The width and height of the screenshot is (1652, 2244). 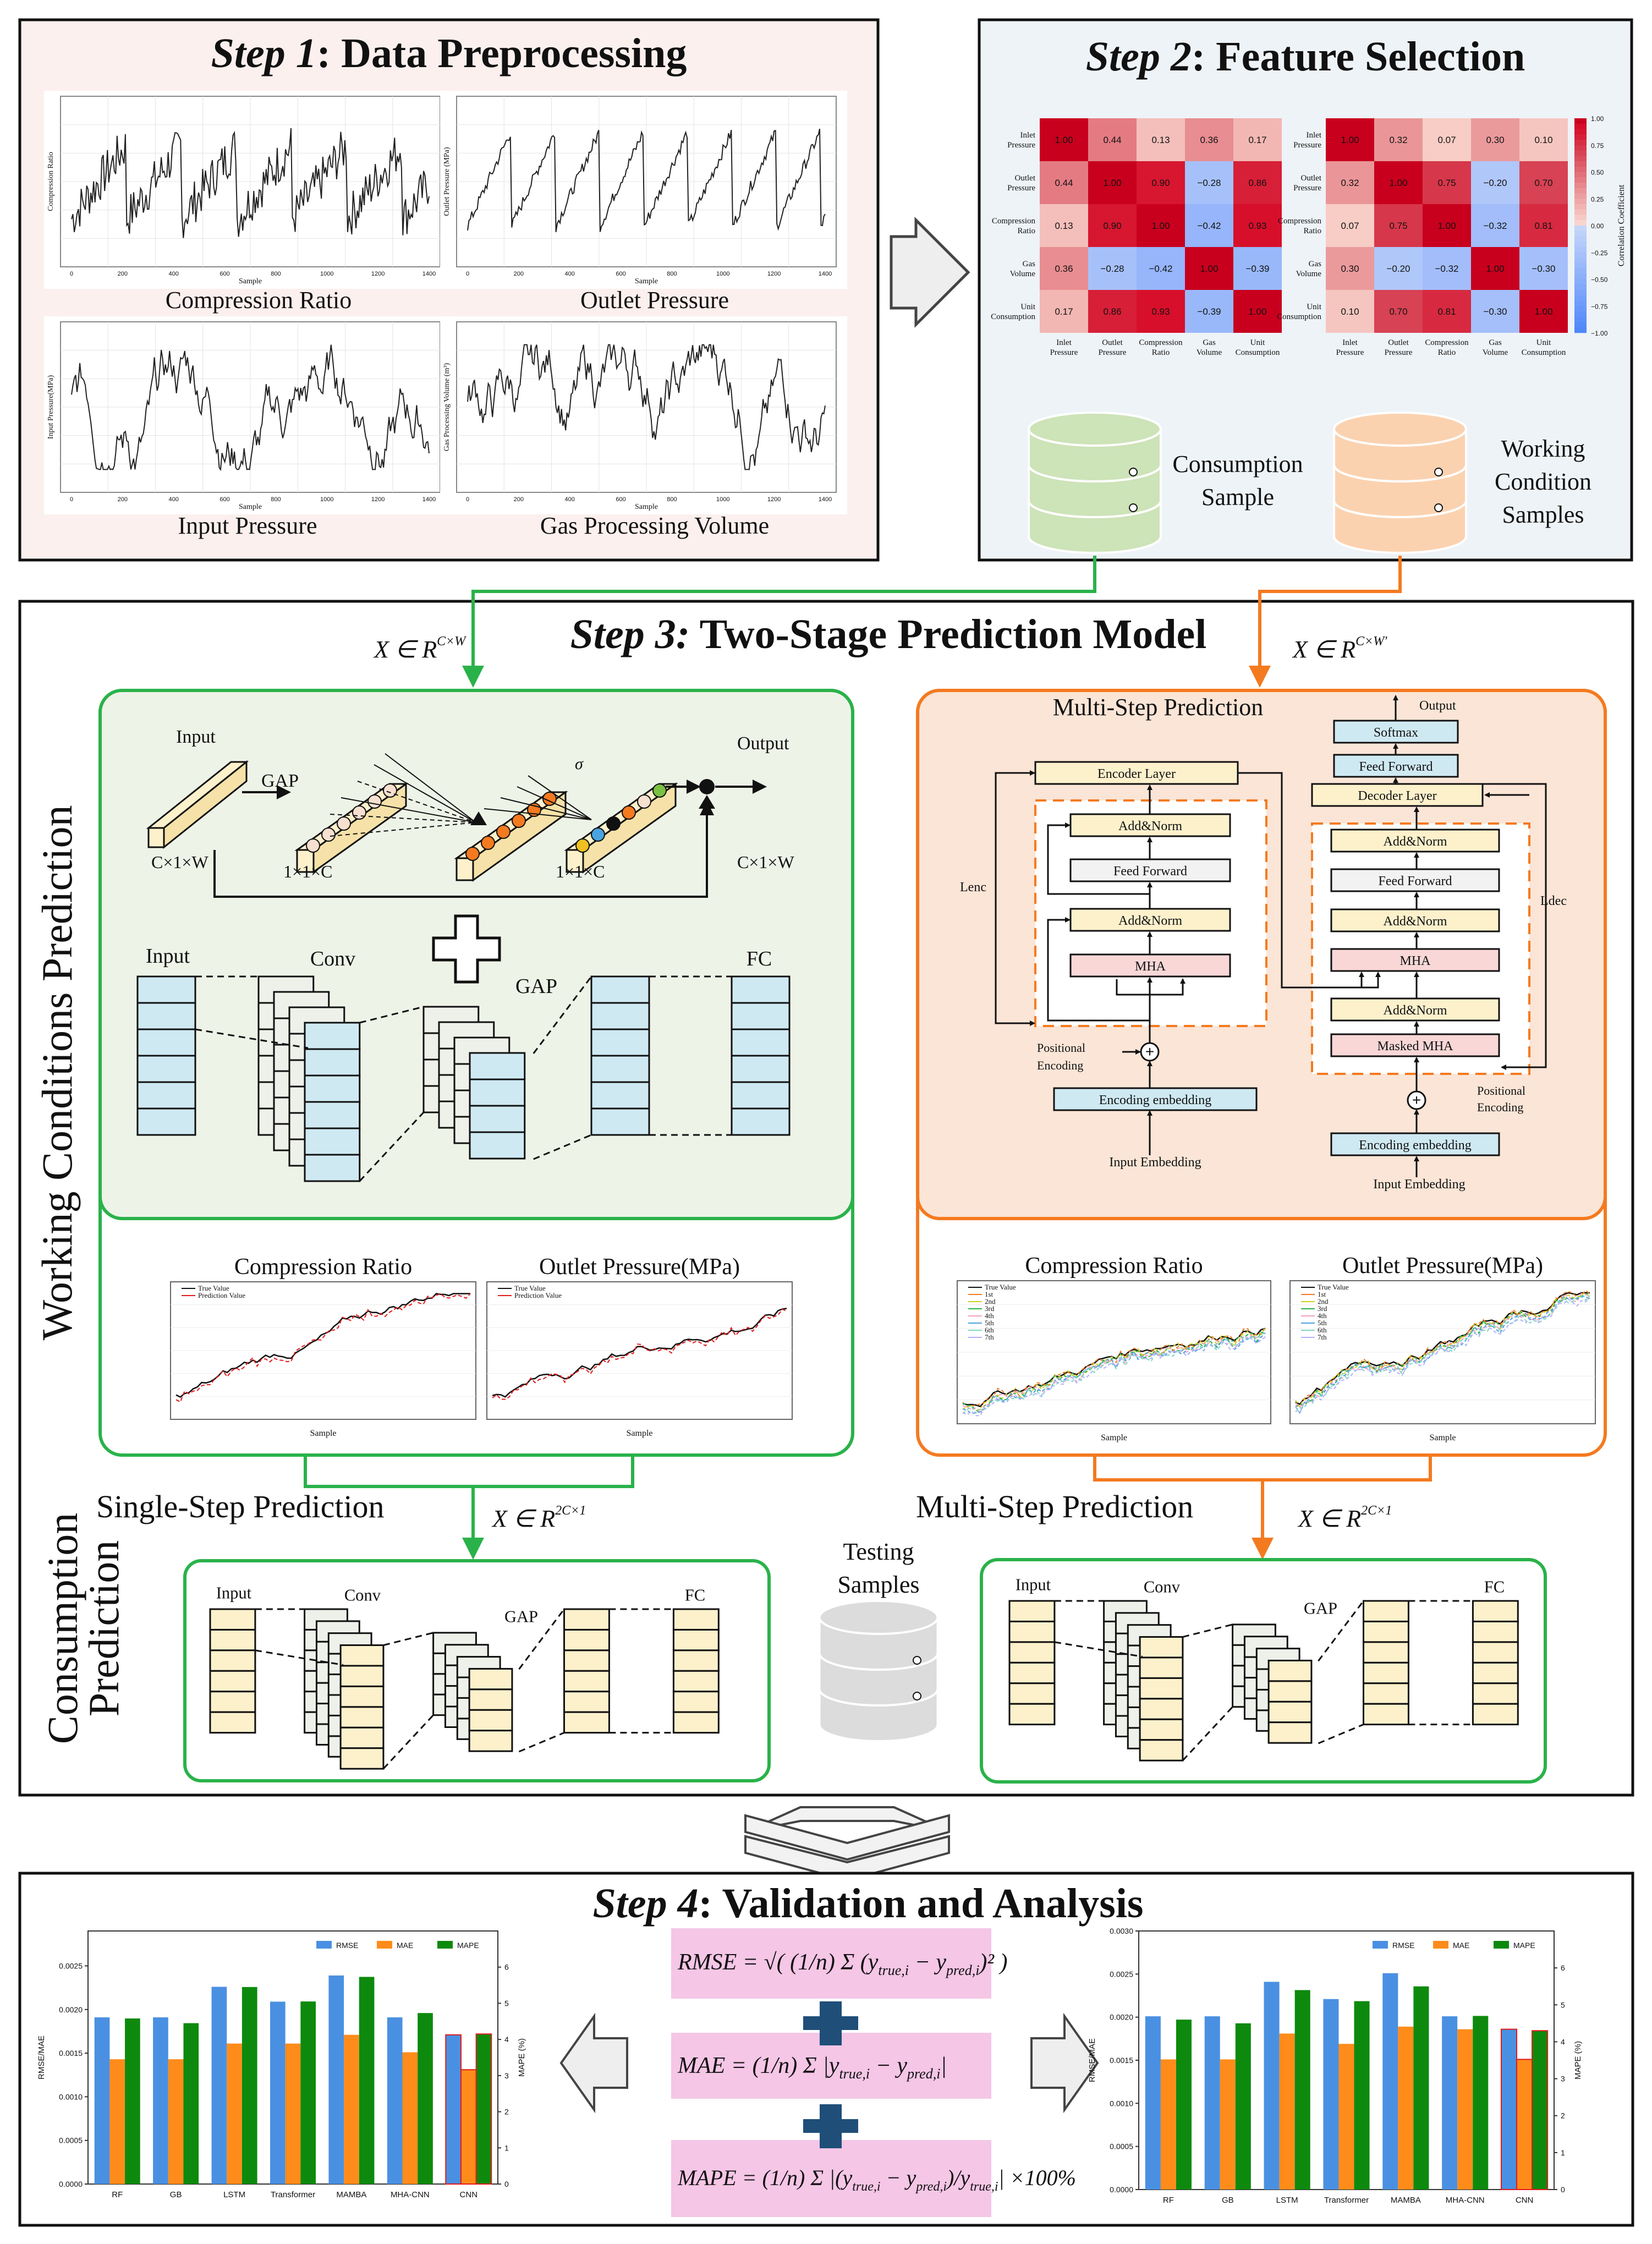 I want to click on input-shape-bottom-left: X ∈ R2C×1, so click(x=538, y=1518).